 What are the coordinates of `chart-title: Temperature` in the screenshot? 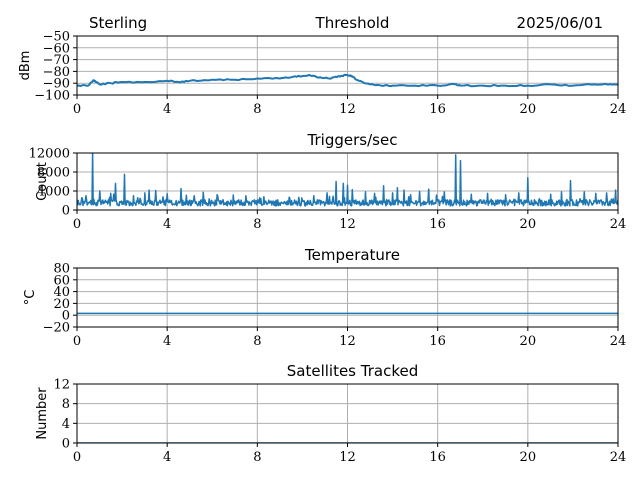 It's located at (352, 255).